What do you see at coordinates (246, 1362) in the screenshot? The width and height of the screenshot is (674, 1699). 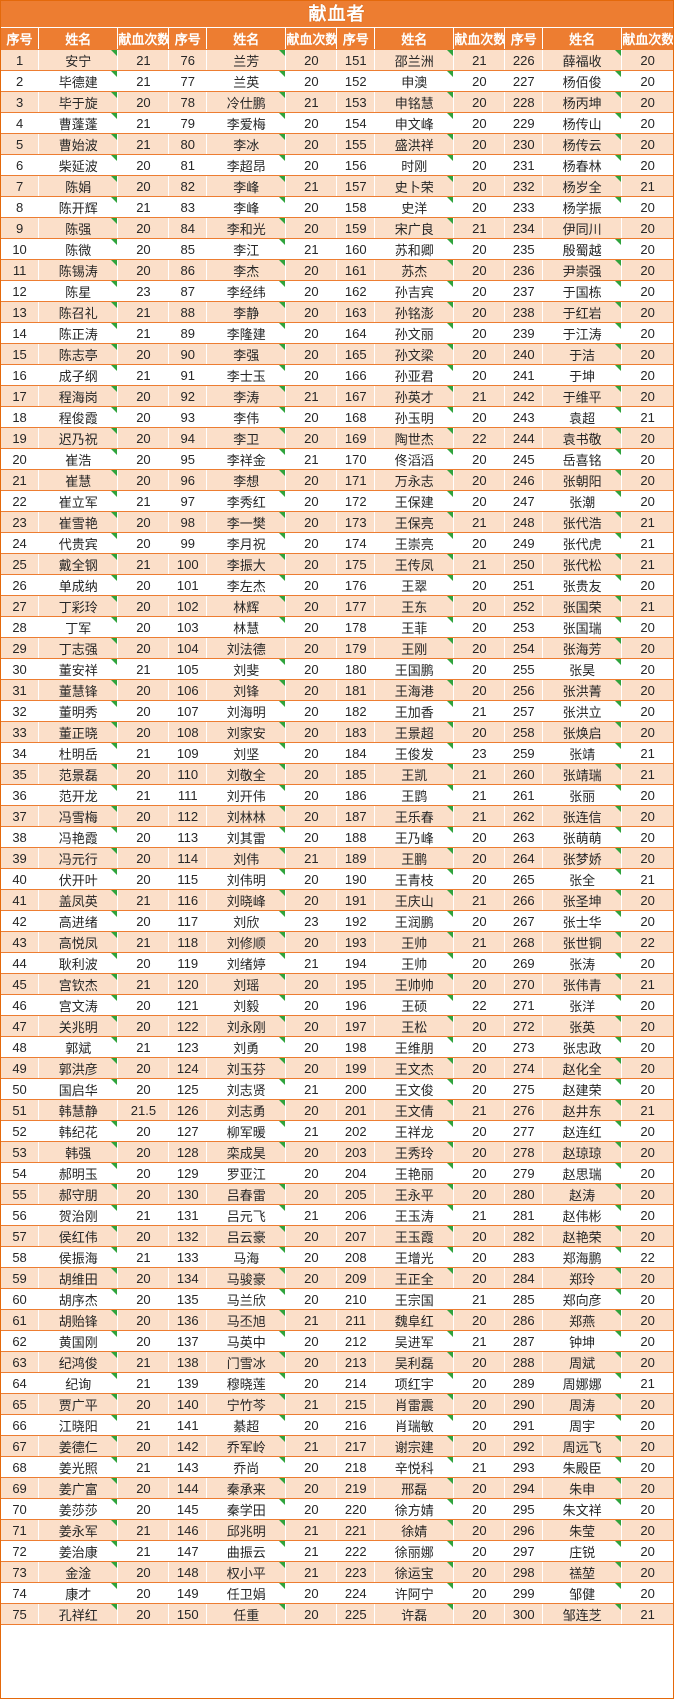 I see `name-cell: 门雪冰` at bounding box center [246, 1362].